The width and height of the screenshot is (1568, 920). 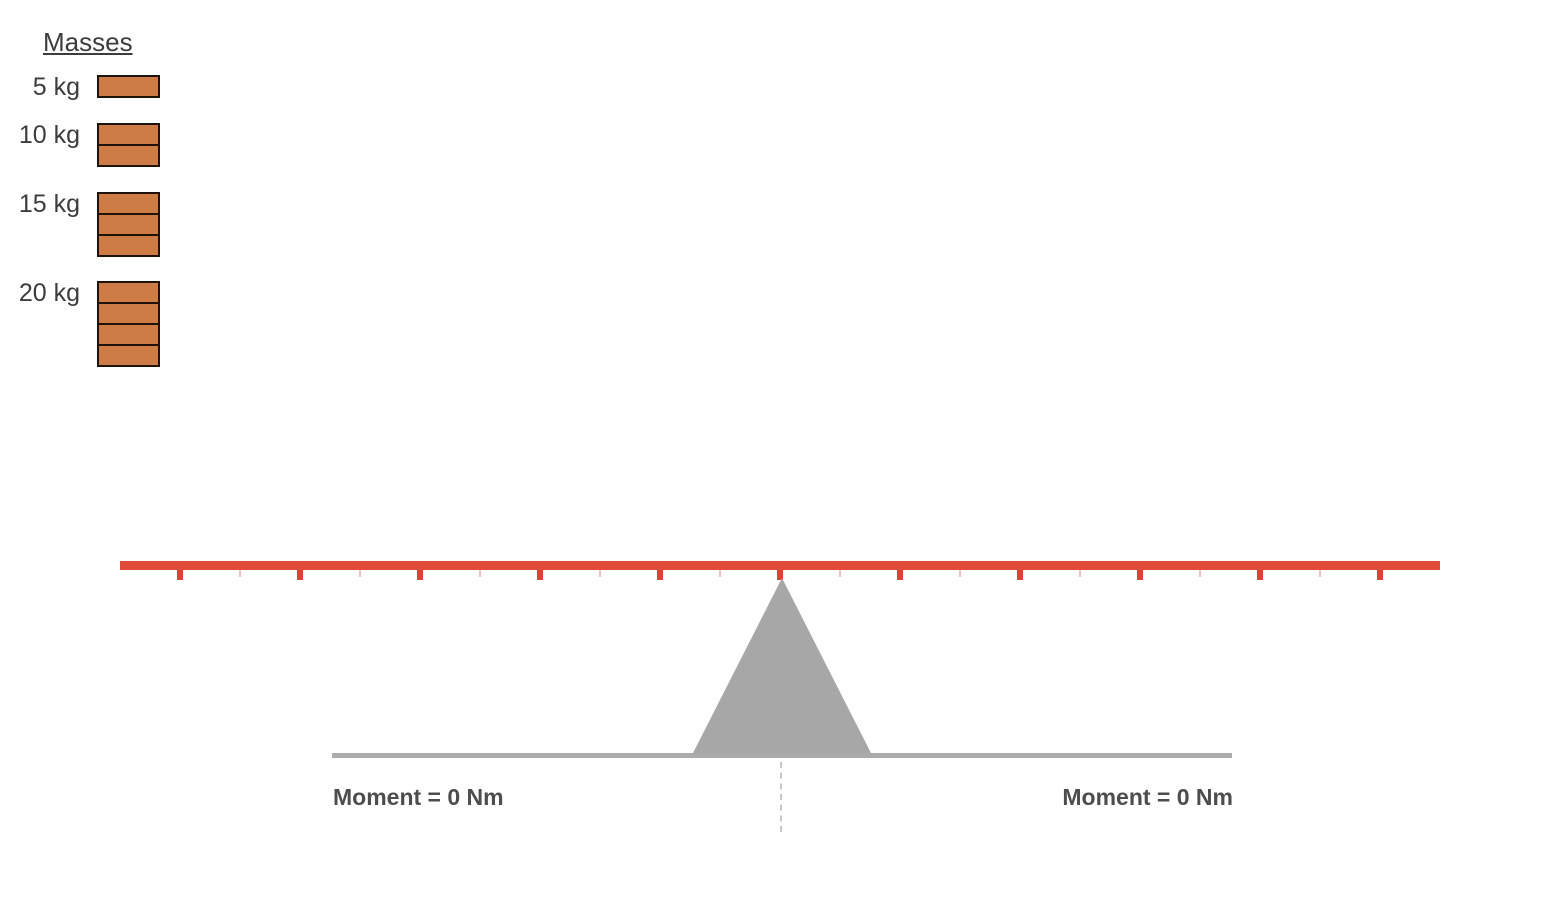 What do you see at coordinates (88, 42) in the screenshot?
I see `palette-title: Masses` at bounding box center [88, 42].